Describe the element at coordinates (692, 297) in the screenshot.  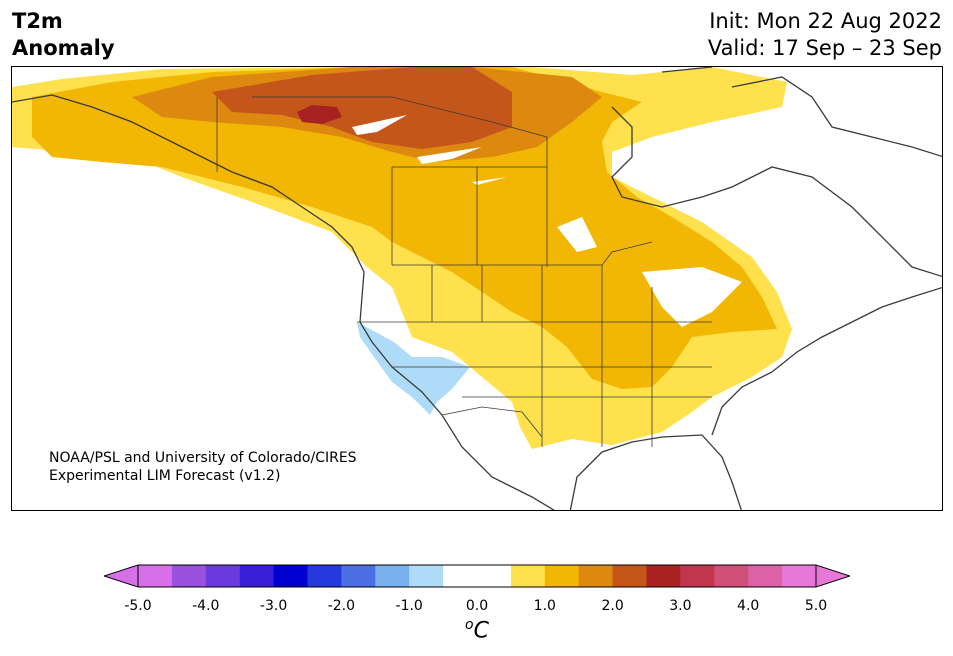
I see `great-lakes-patch` at that location.